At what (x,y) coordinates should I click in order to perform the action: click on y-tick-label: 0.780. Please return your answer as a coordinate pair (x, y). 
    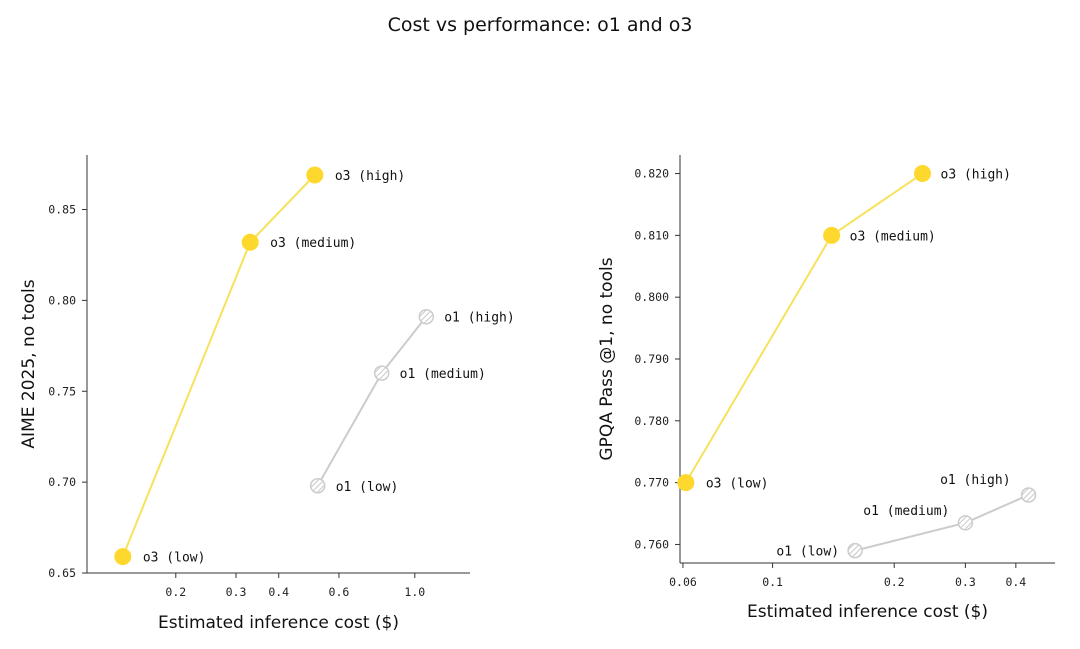
    Looking at the image, I should click on (651, 421).